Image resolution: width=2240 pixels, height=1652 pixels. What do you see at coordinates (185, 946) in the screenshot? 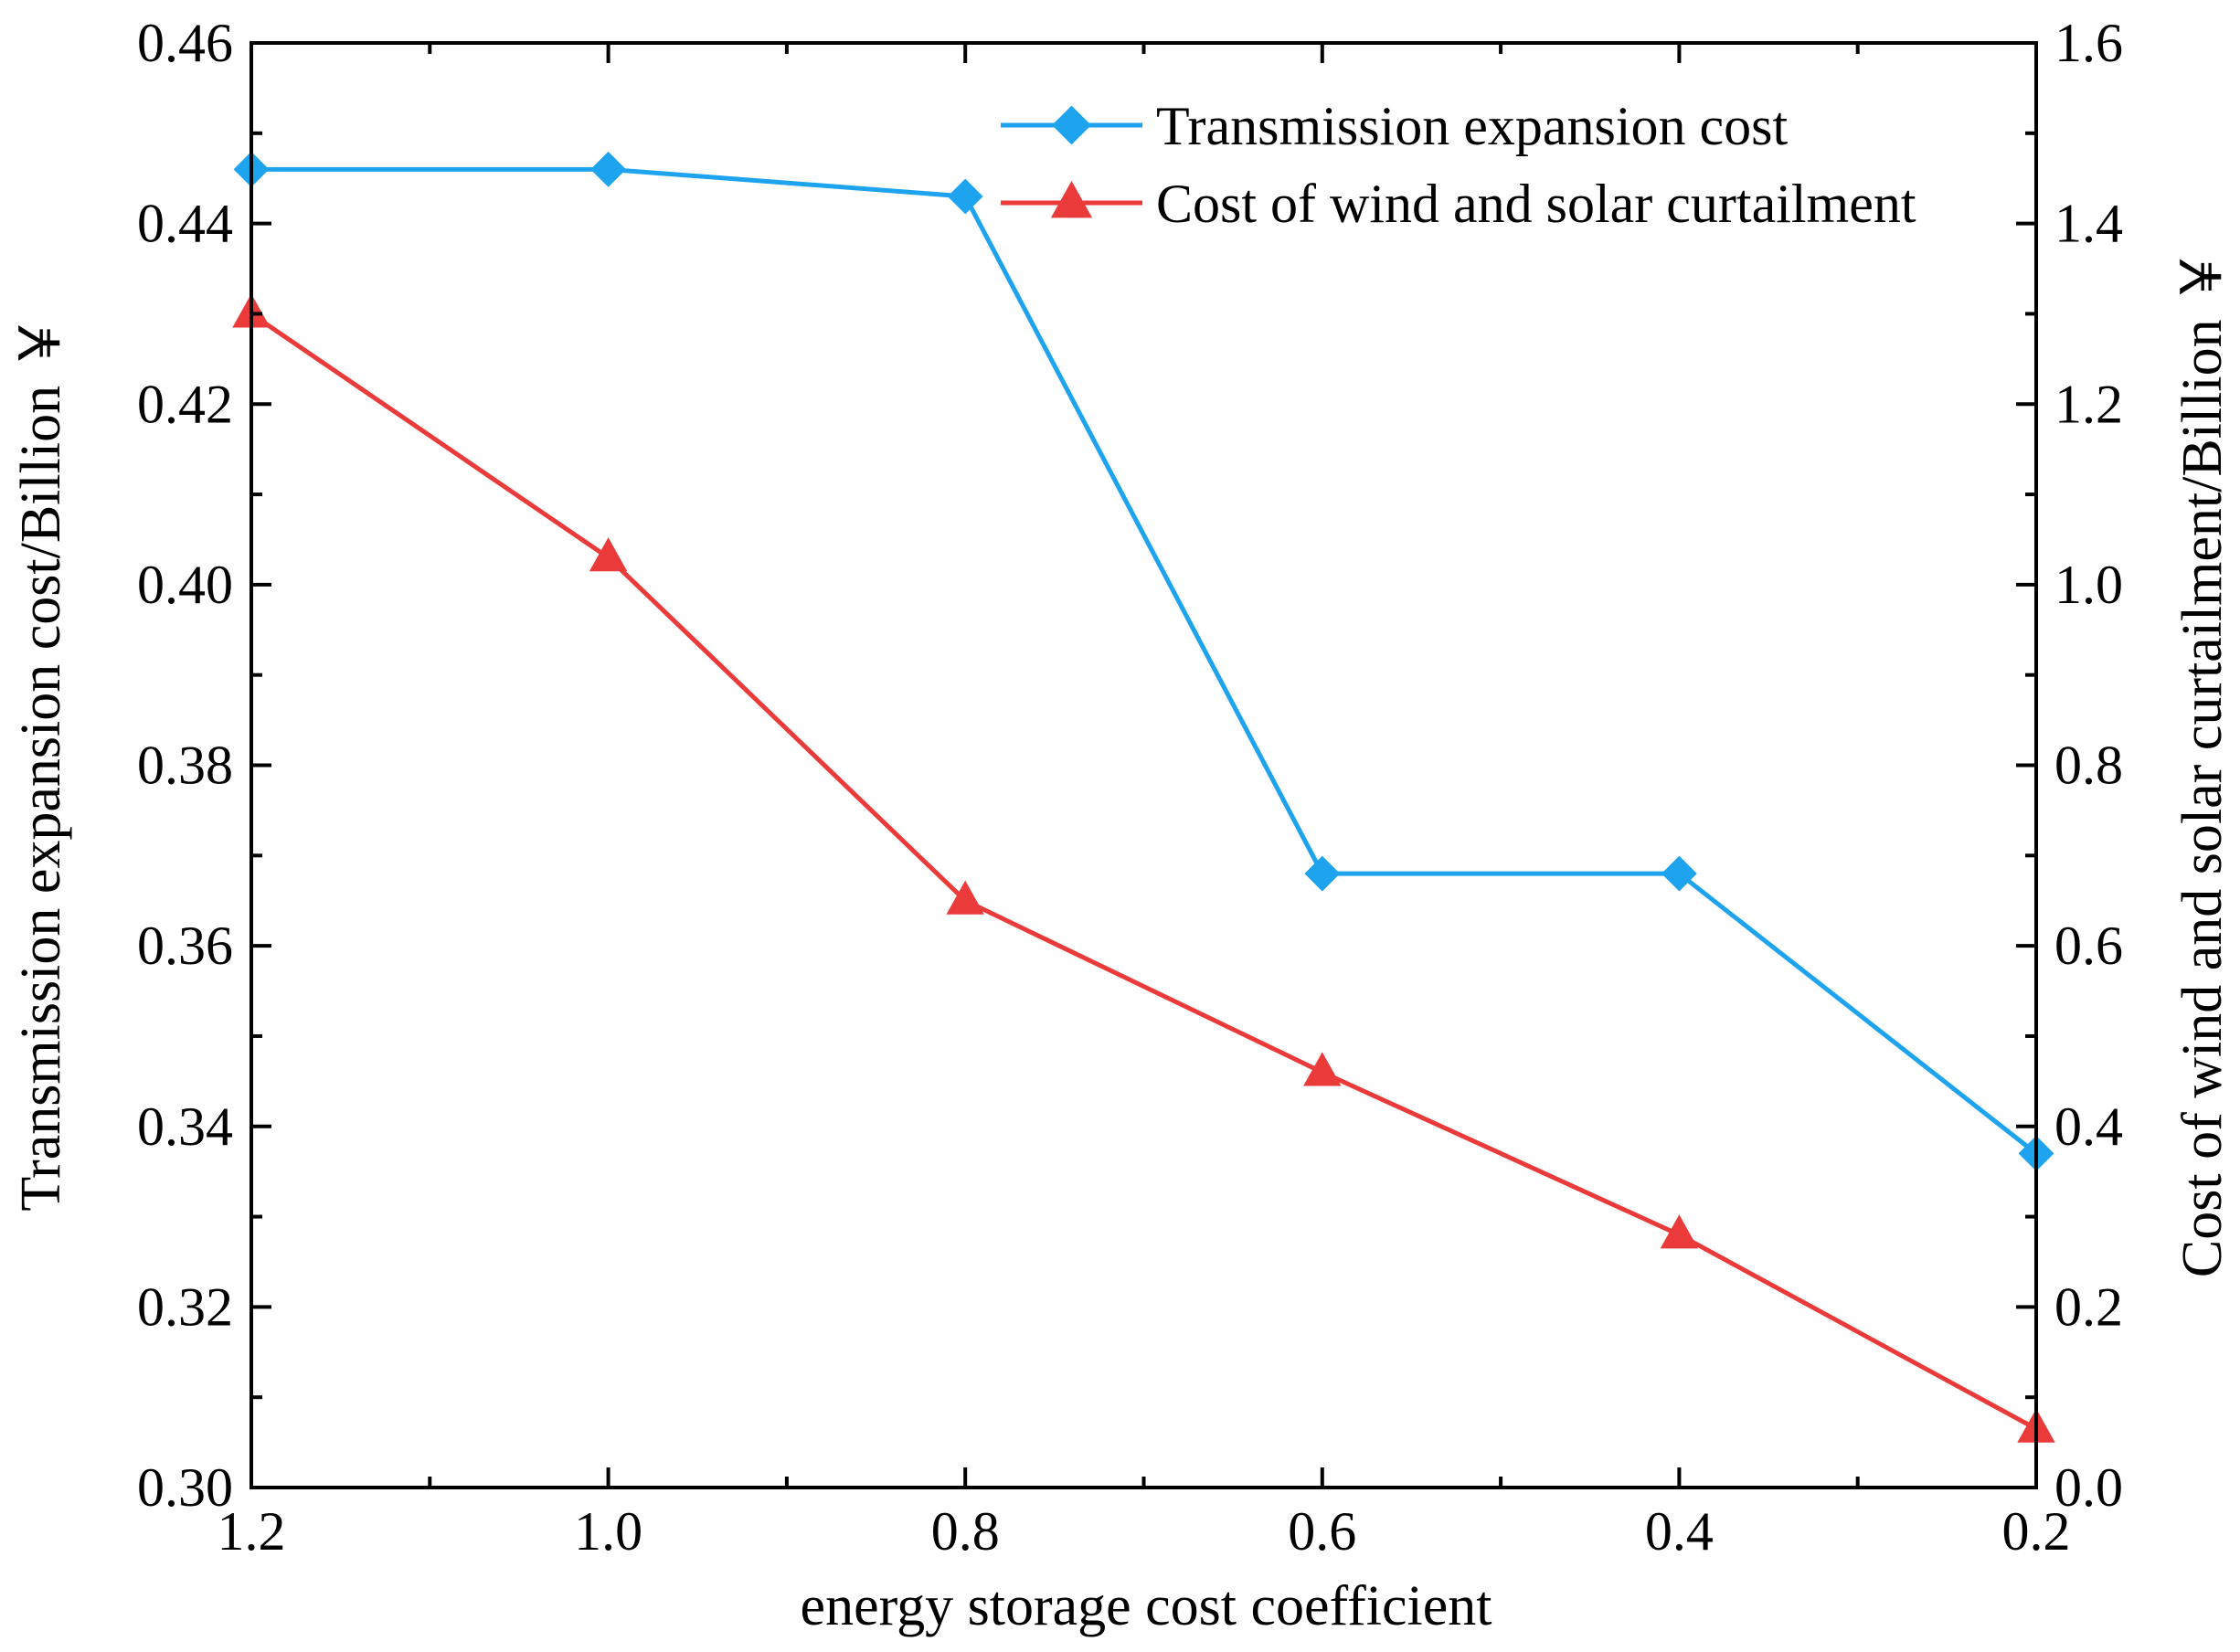
I see `y-left-tick-label: 0.36` at bounding box center [185, 946].